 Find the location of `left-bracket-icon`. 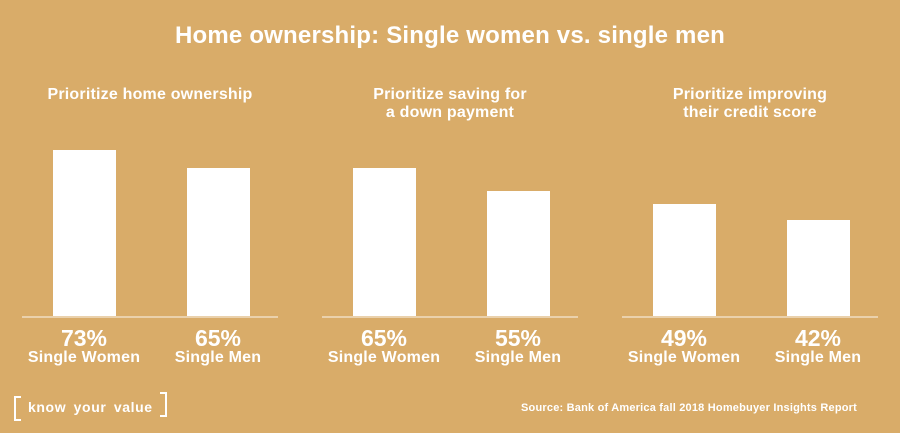

left-bracket-icon is located at coordinates (17, 408).